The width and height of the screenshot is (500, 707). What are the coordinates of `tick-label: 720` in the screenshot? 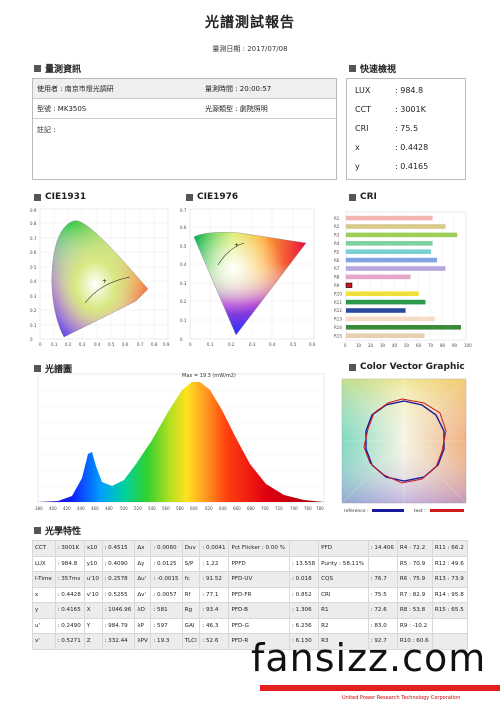 It's located at (279, 508).